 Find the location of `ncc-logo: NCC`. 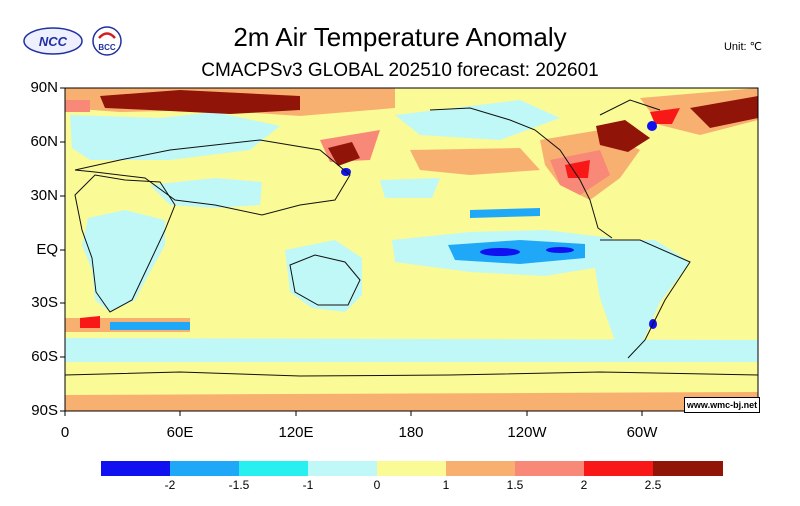

ncc-logo: NCC is located at coordinates (53, 41).